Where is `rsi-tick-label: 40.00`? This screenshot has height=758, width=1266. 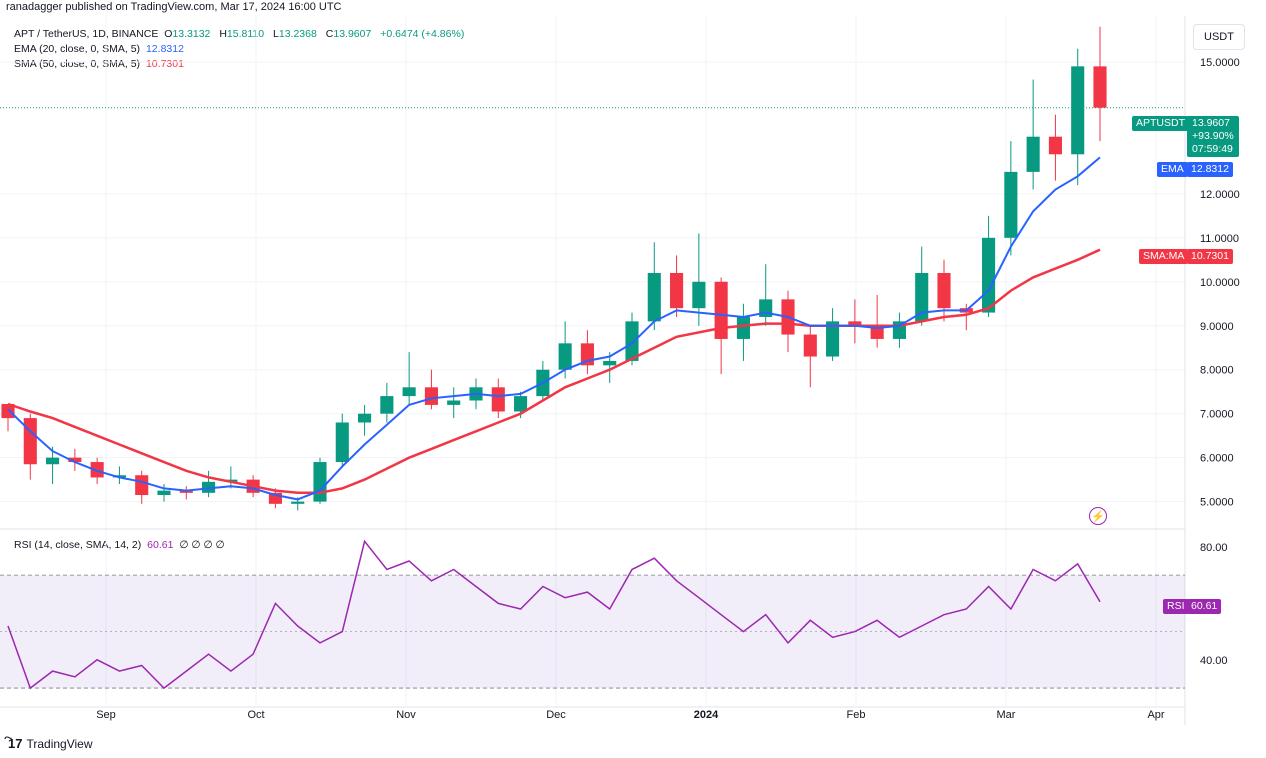
rsi-tick-label: 40.00 is located at coordinates (1214, 661).